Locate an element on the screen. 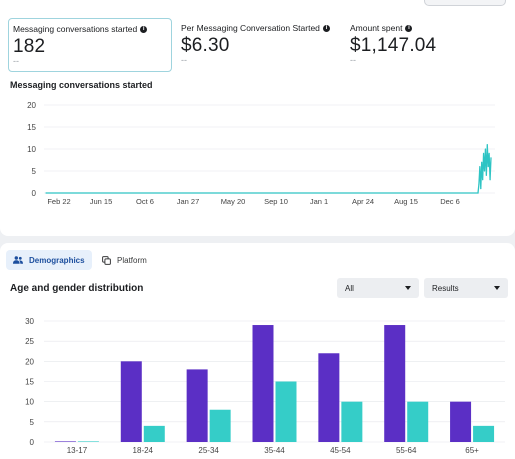  series-line is located at coordinates (269, 169).